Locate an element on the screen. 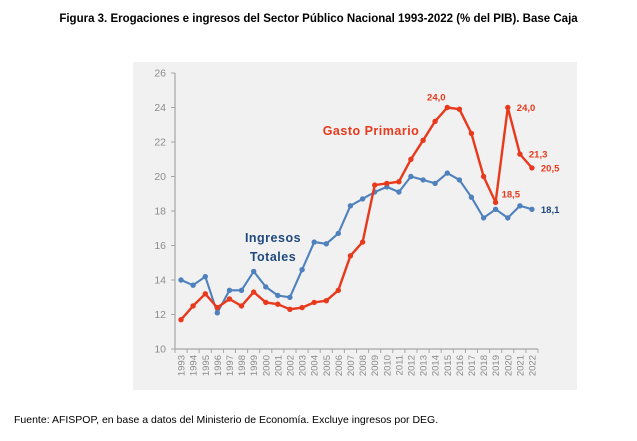  data-point-ingresos-totales-2019 is located at coordinates (495, 209).